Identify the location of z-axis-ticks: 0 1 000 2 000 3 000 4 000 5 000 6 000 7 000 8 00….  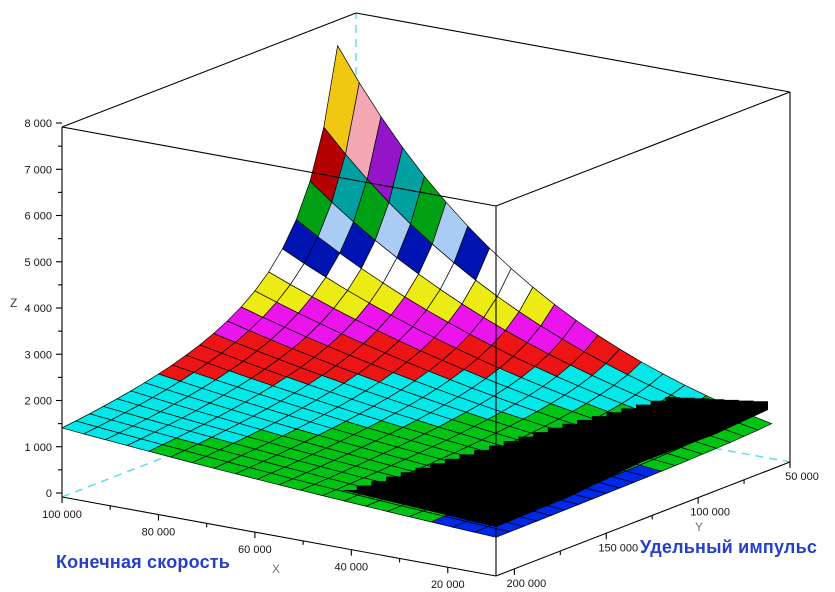
(43, 309).